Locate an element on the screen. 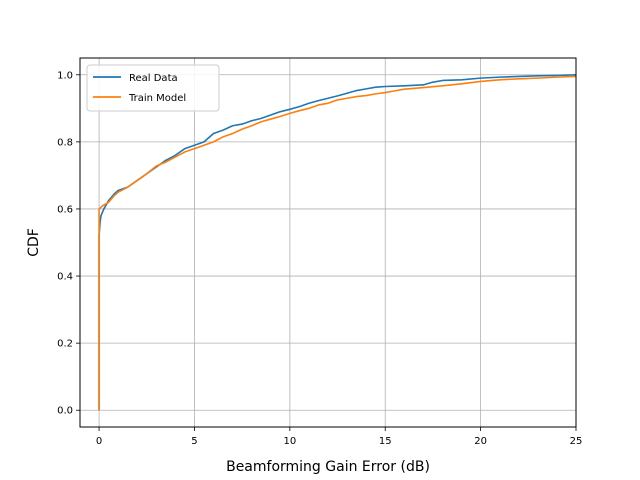 This screenshot has width=640, height=480. y-tick-label: 0.0 is located at coordinates (65, 411).